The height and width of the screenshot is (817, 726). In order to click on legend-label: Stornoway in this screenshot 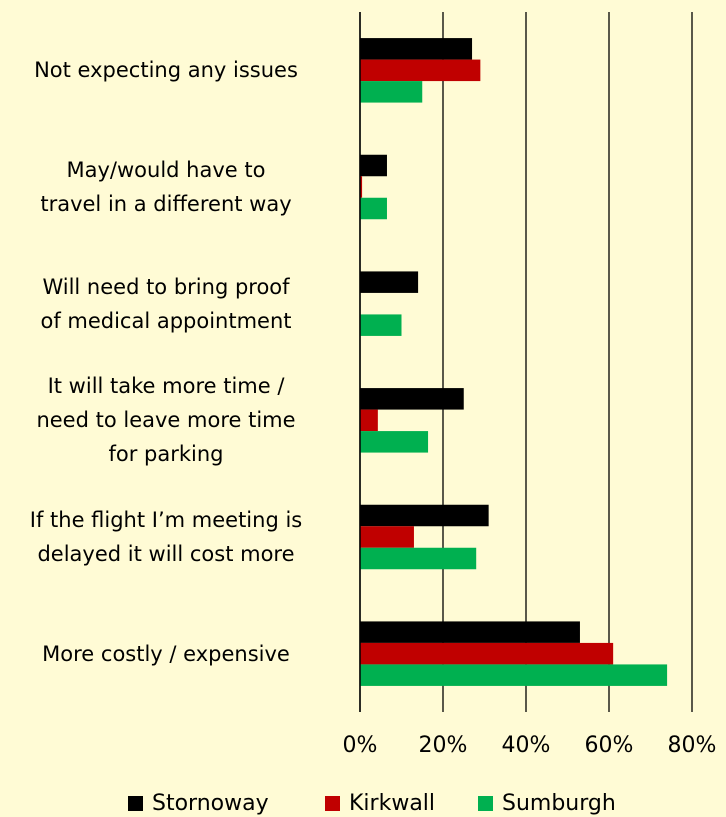, I will do `click(210, 803)`.